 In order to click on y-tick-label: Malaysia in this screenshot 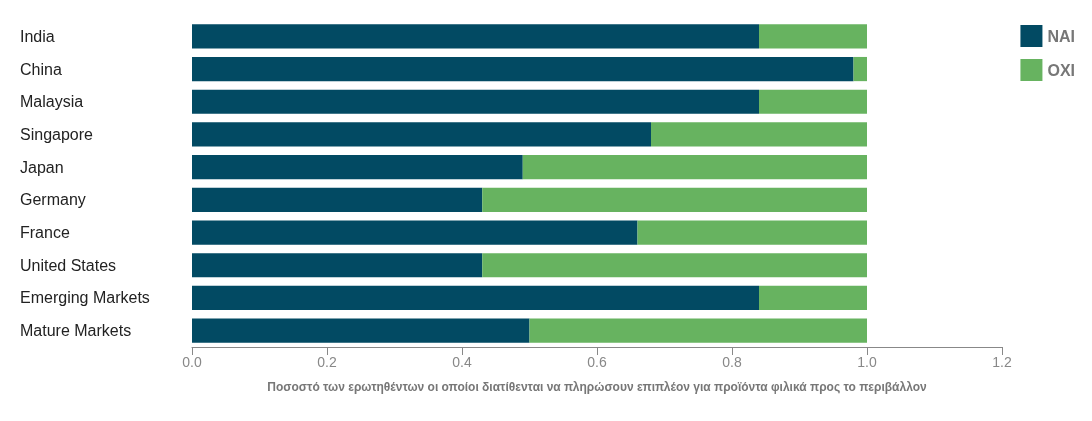, I will do `click(52, 102)`.